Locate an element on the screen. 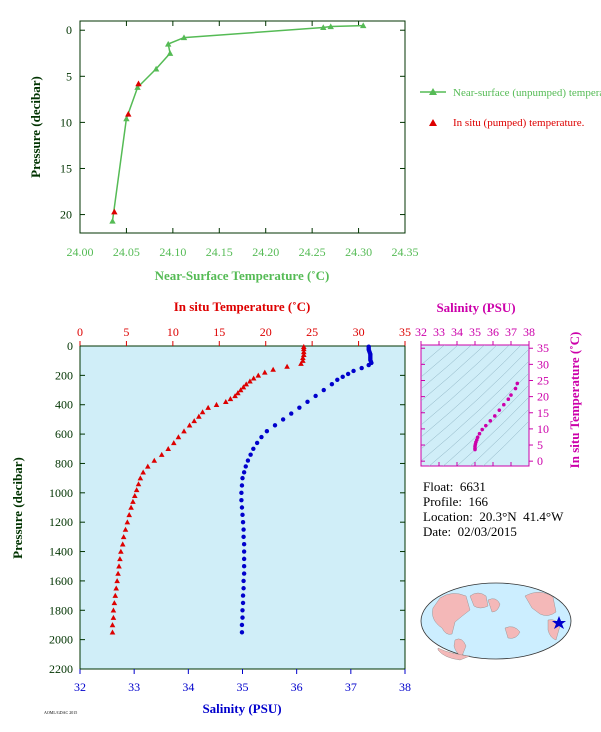  ts-series-marks is located at coordinates (496, 416).